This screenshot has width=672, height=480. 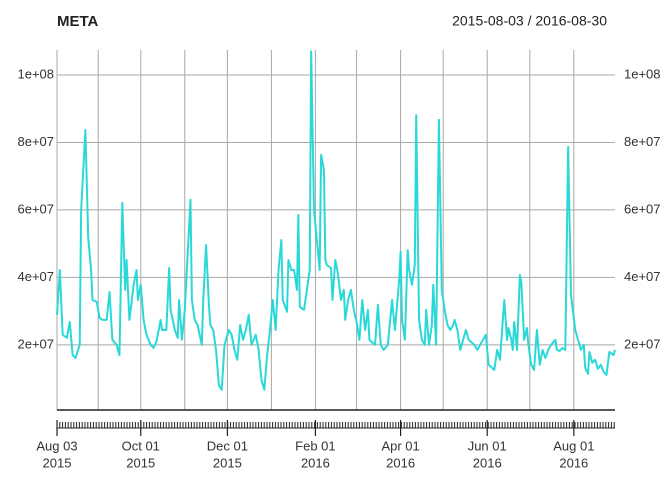 What do you see at coordinates (35, 276) in the screenshot?
I see `y-tick-label: 4e+07` at bounding box center [35, 276].